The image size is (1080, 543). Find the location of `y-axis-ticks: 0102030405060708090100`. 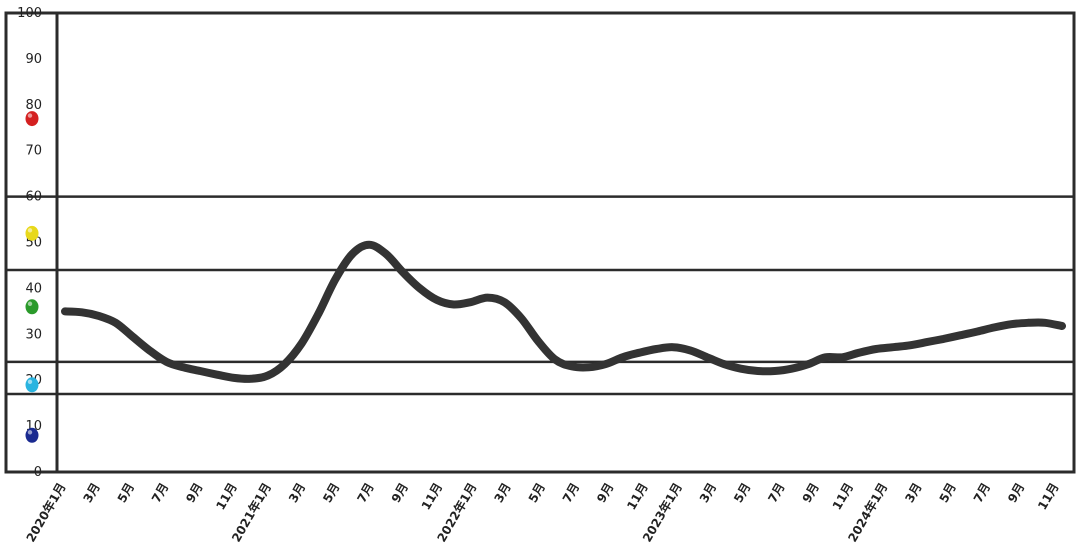

y-axis-ticks: 0102030405060708090100 is located at coordinates (29, 243).